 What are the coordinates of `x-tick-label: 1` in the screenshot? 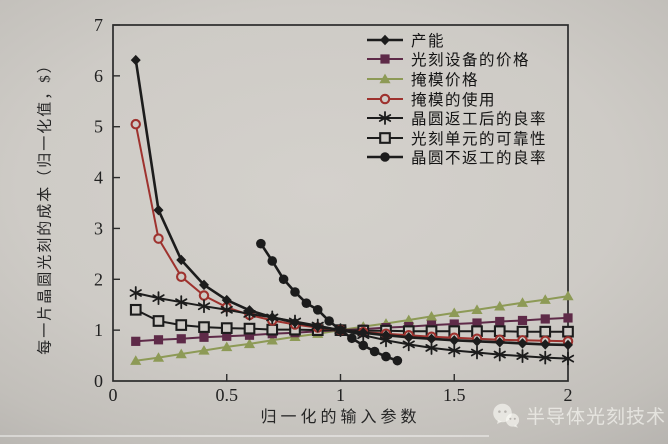 It's located at (340, 395).